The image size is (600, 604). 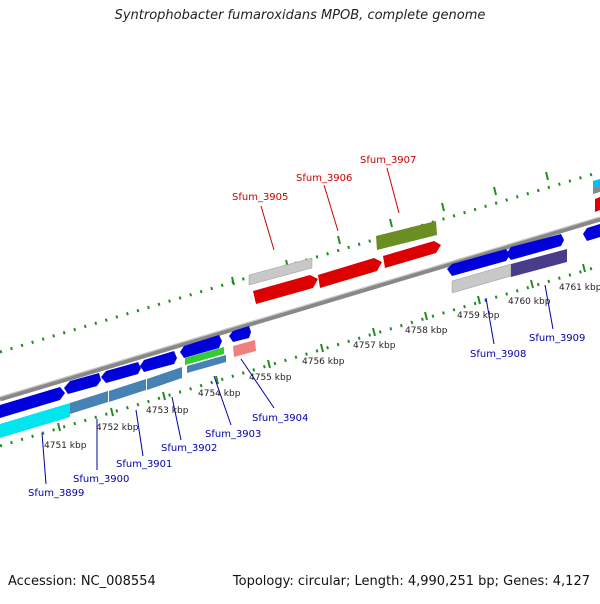 I want to click on feature-sfum-3902-steel, so click(x=164, y=378).